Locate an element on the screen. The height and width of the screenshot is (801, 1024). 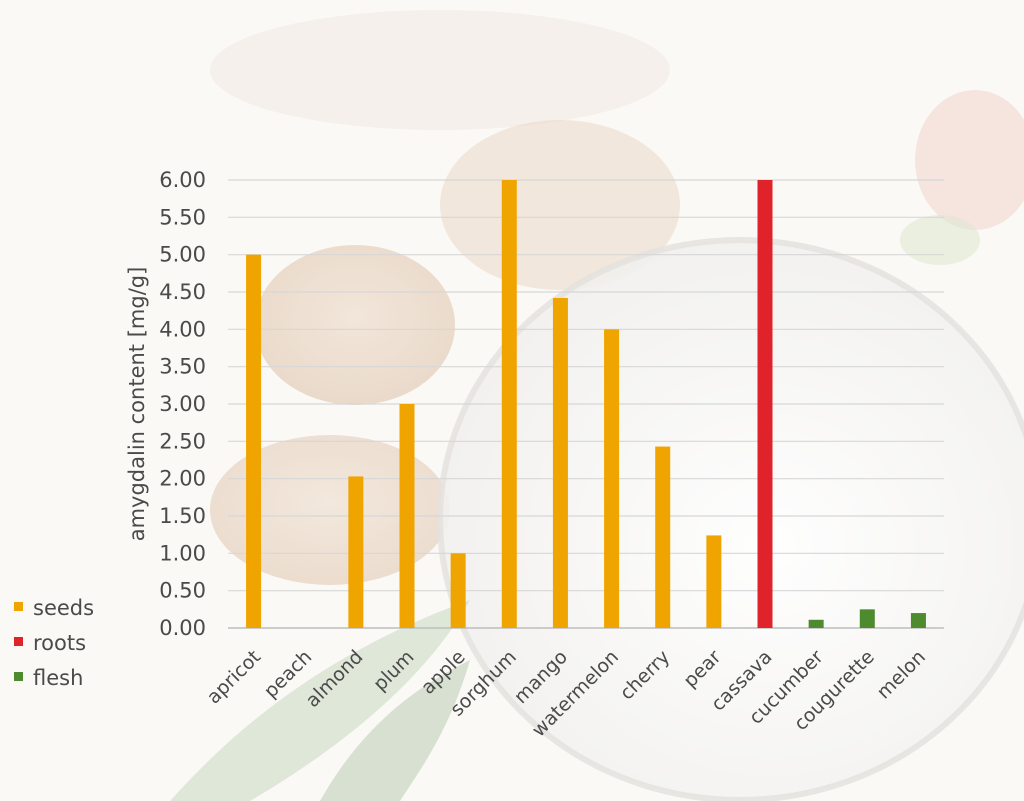
bar-pear is located at coordinates (714, 581).